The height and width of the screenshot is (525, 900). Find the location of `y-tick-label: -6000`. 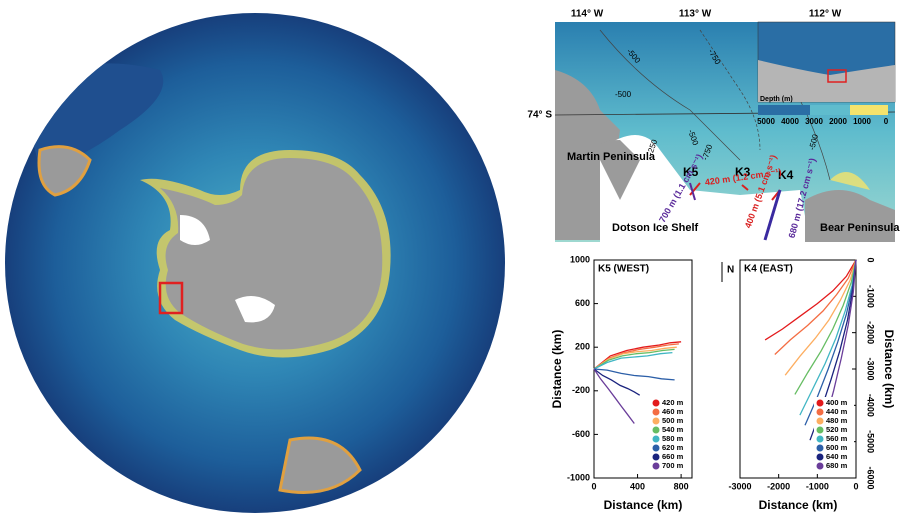

y-tick-label: -6000 is located at coordinates (871, 477).